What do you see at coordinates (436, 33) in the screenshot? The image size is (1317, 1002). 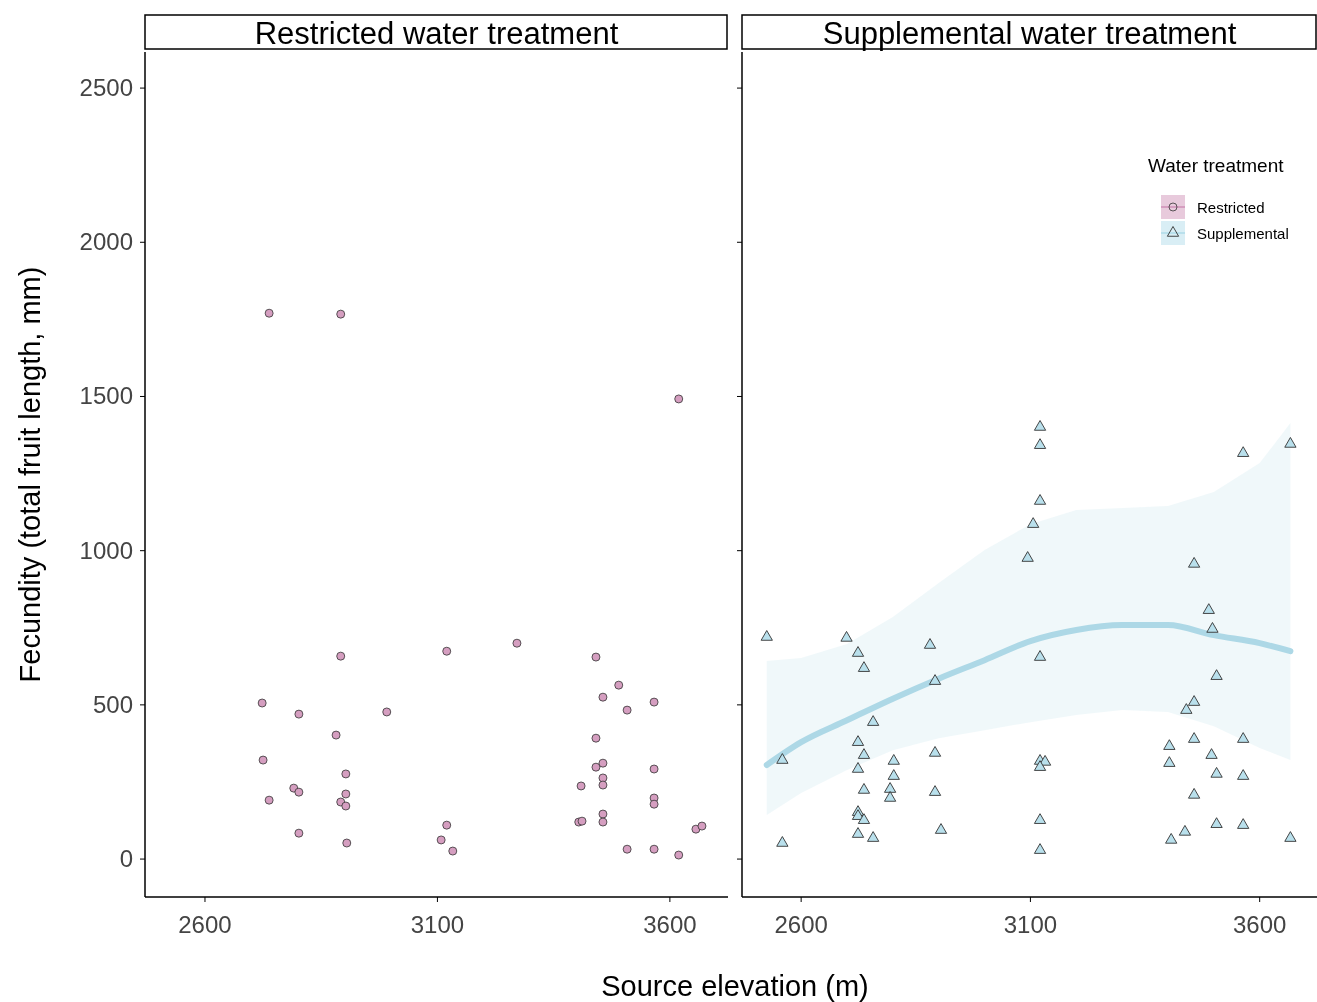 I see `chart-title: Restricted water treatment` at bounding box center [436, 33].